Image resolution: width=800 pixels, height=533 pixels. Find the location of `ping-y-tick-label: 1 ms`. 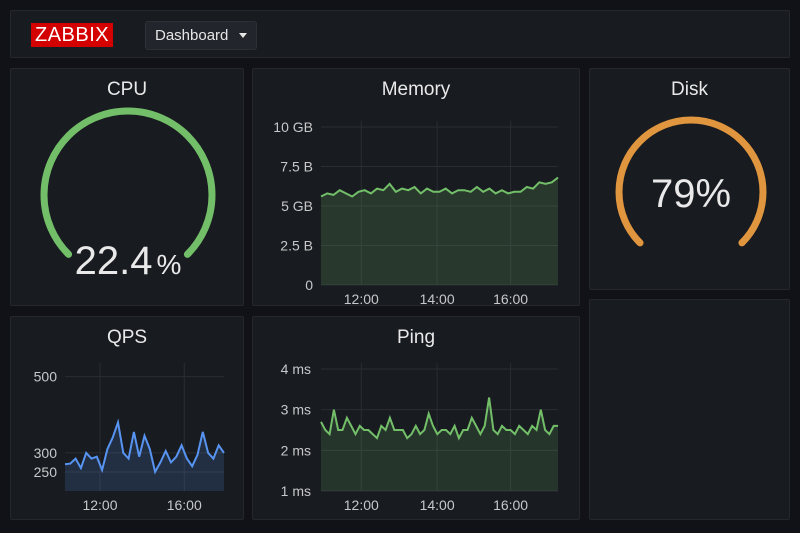

ping-y-tick-label: 1 ms is located at coordinates (296, 491).